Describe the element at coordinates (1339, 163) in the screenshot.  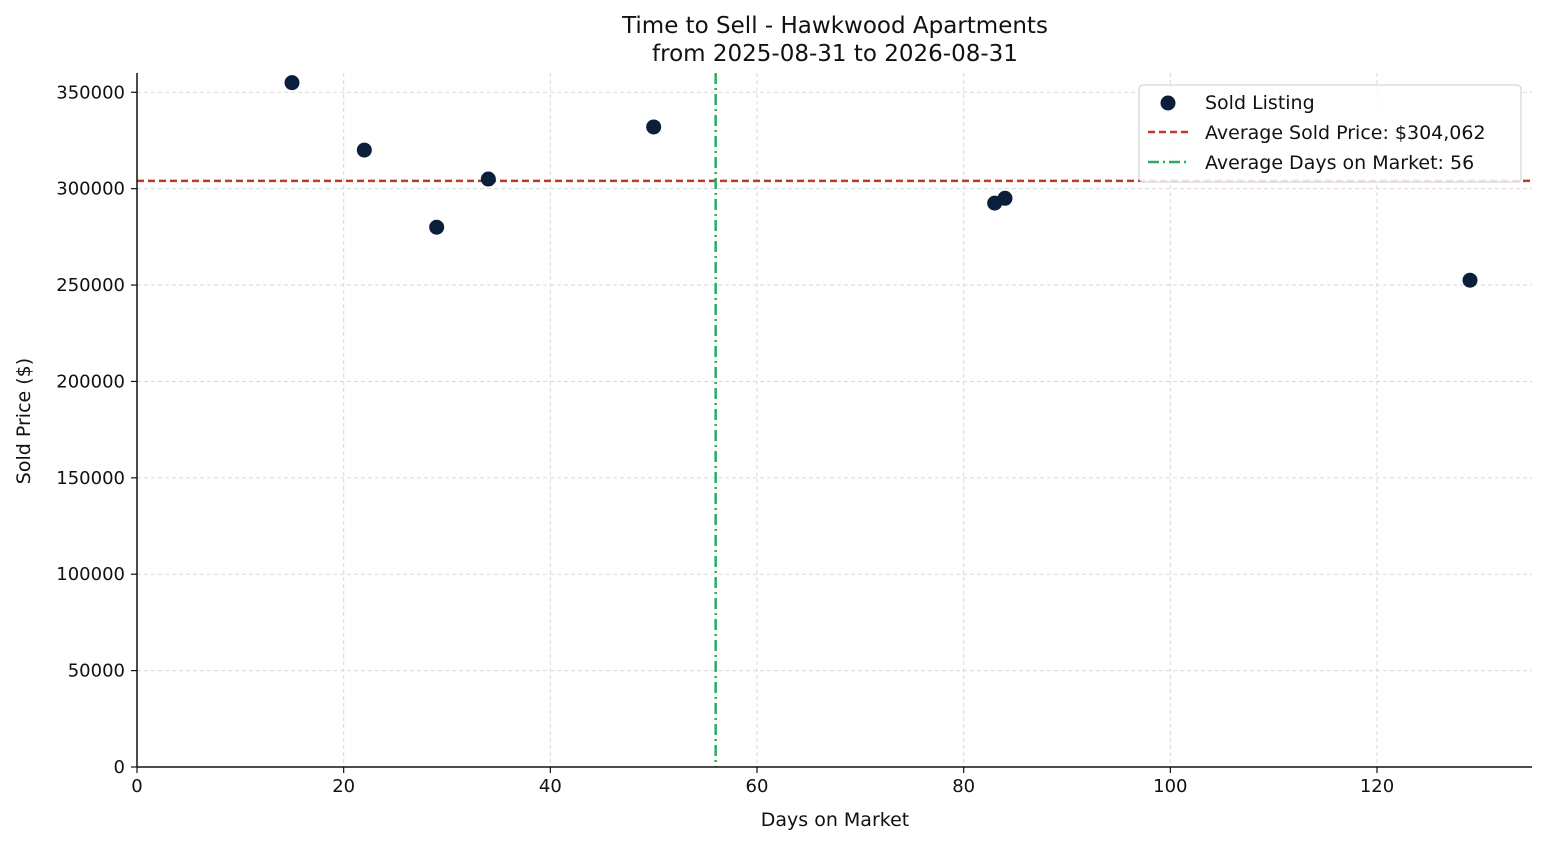
I see `legend-label-avg-days: Average Days on Market: 56` at that location.